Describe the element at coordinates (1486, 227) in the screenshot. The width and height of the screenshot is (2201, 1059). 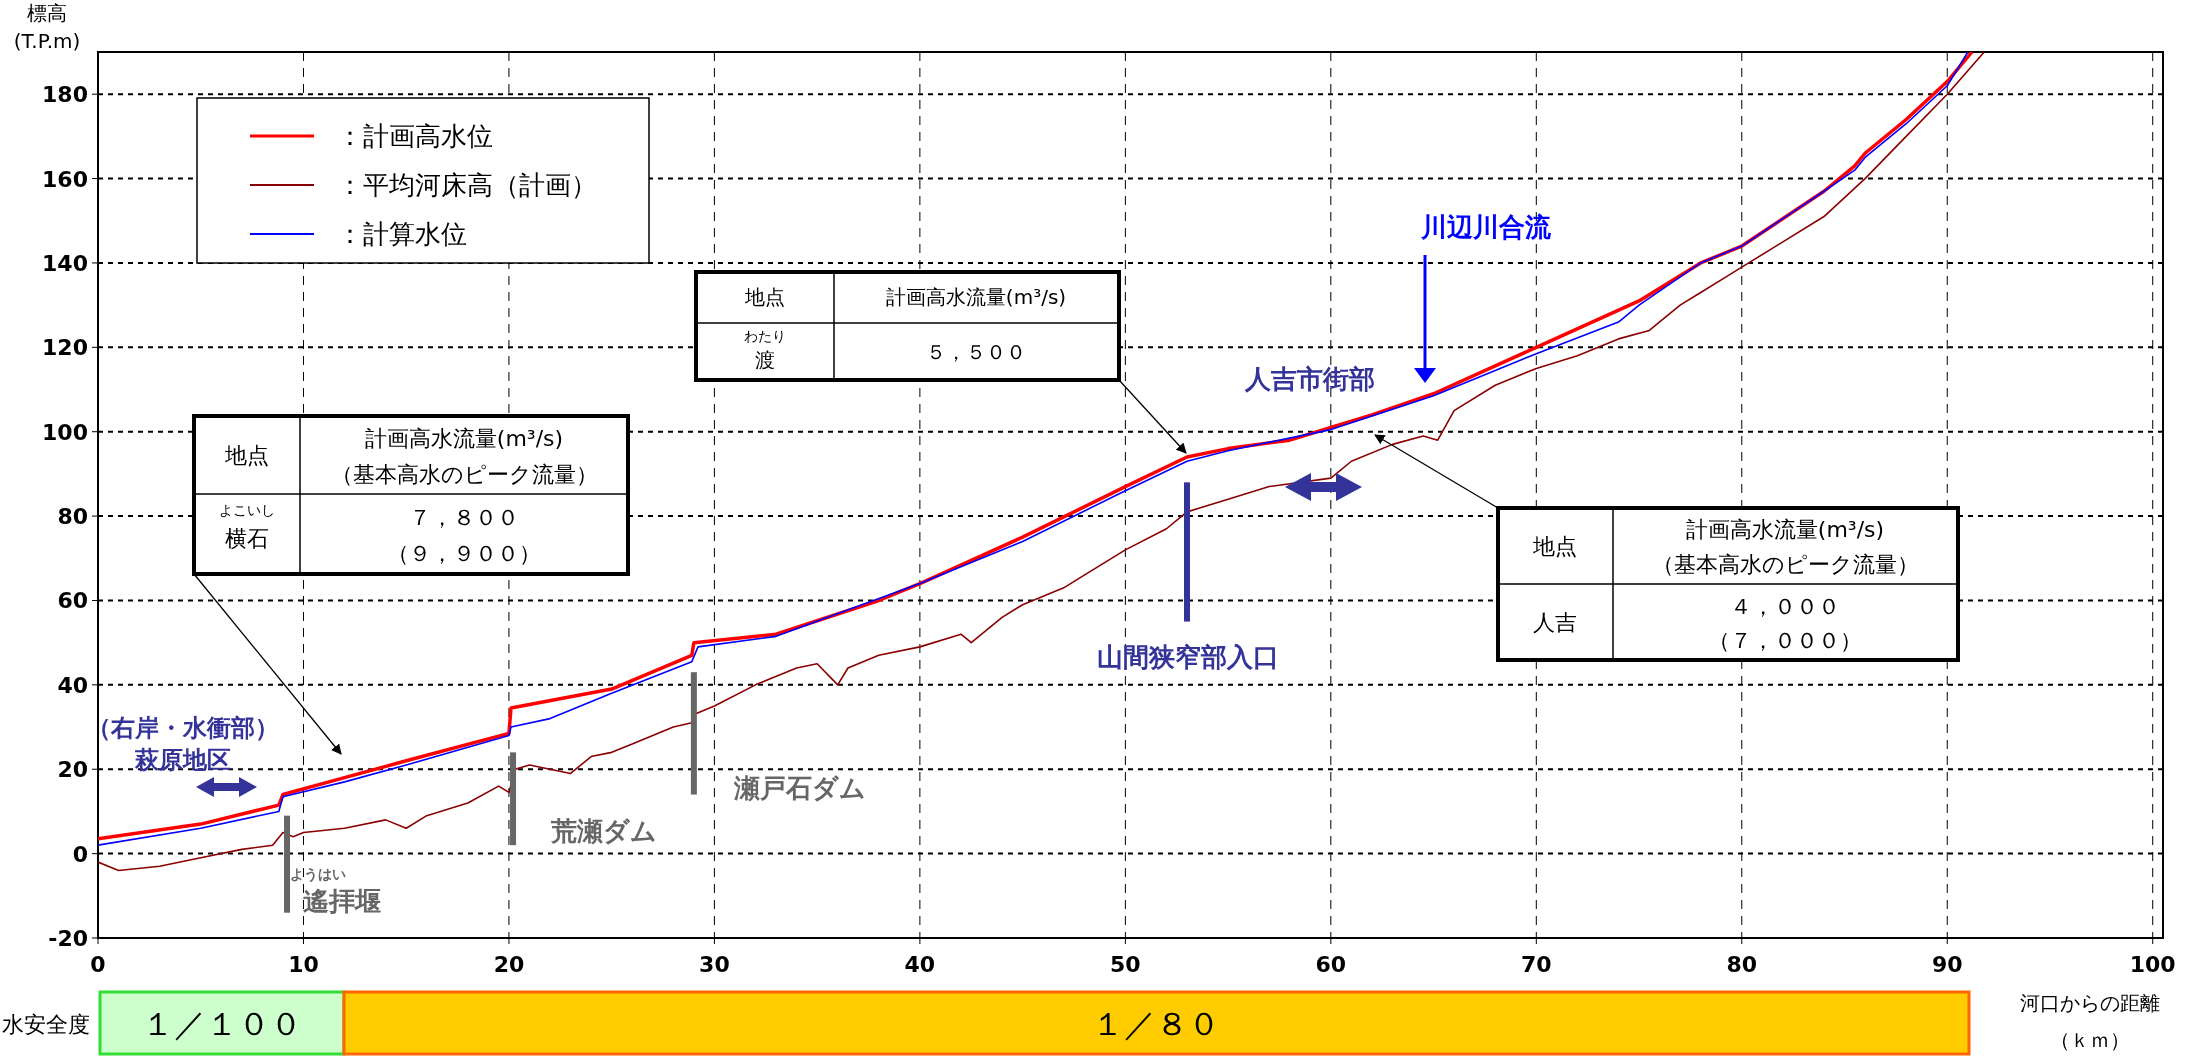
I see `annotation: 川辺川合流` at that location.